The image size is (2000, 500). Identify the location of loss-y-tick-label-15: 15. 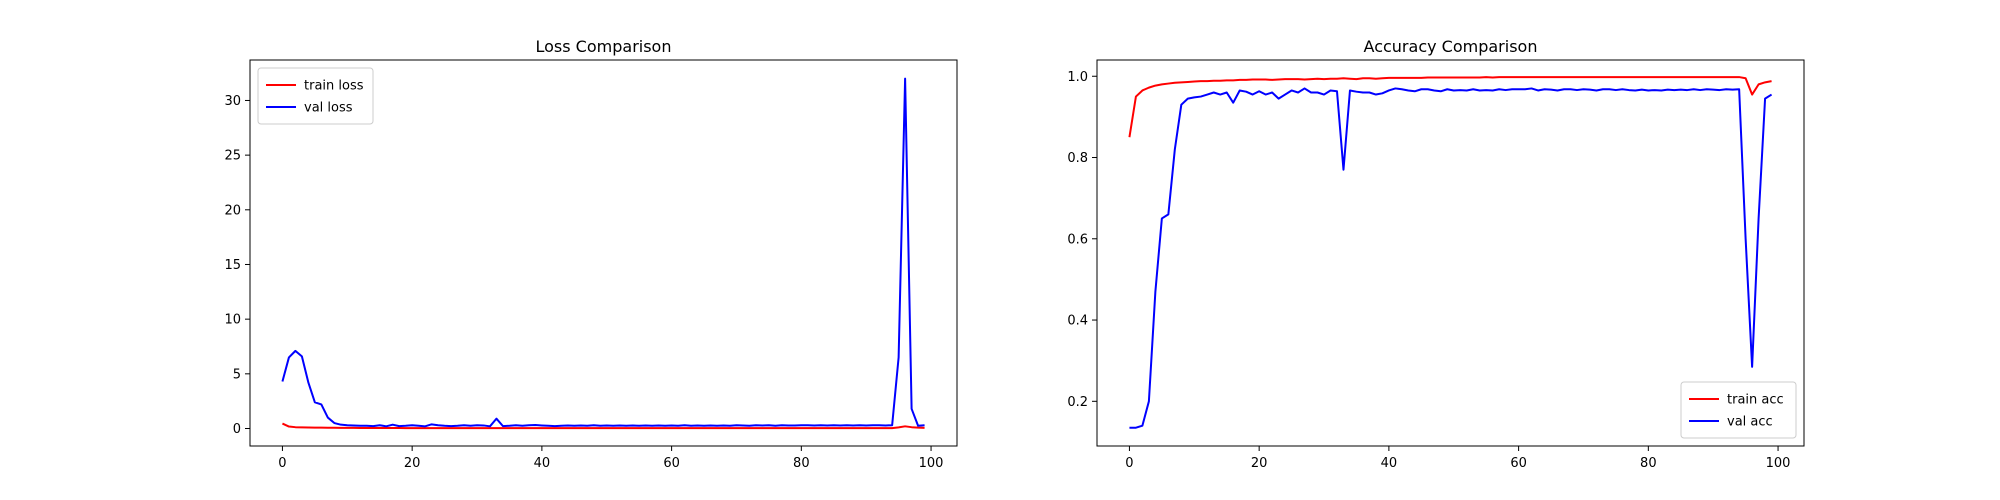
(232, 265).